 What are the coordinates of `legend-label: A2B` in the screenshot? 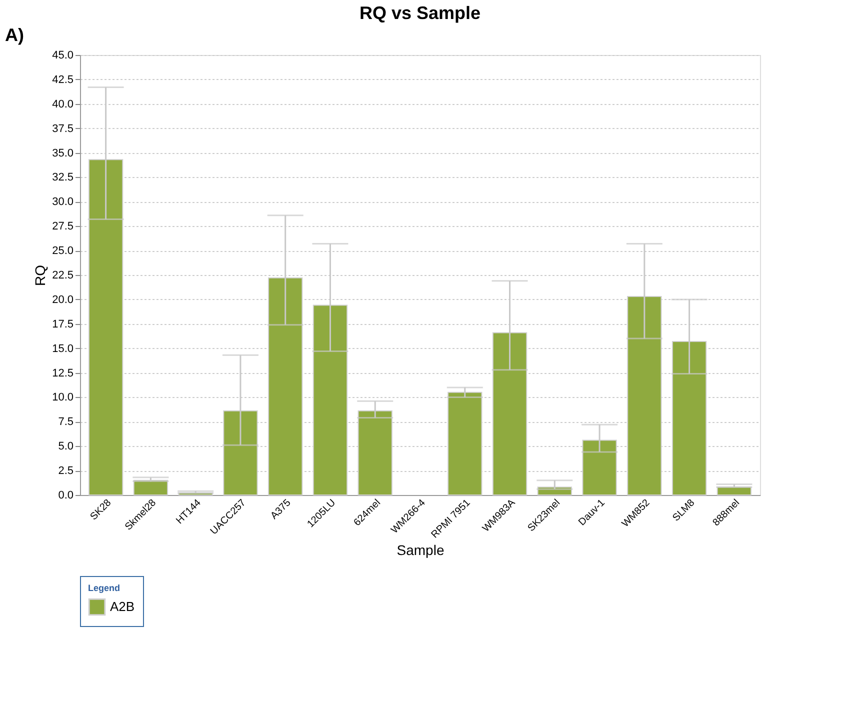 It's located at (122, 606).